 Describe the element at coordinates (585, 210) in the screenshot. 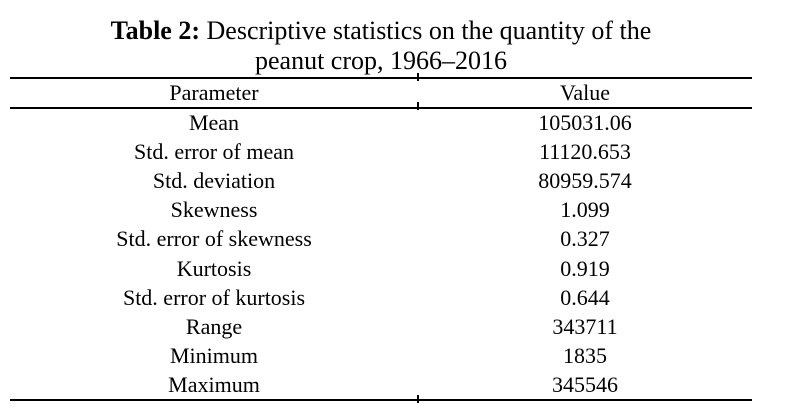

I see `cell-value: 1.099` at that location.